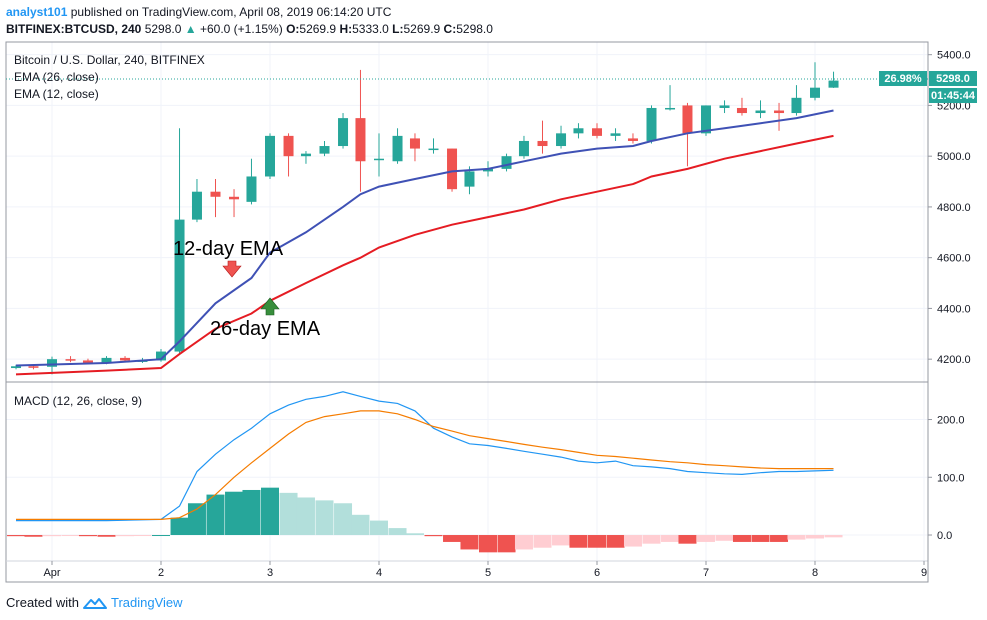 This screenshot has height=620, width=987. I want to click on symbol-name: BITFINEX:BTCUSD, 240, so click(74, 29).